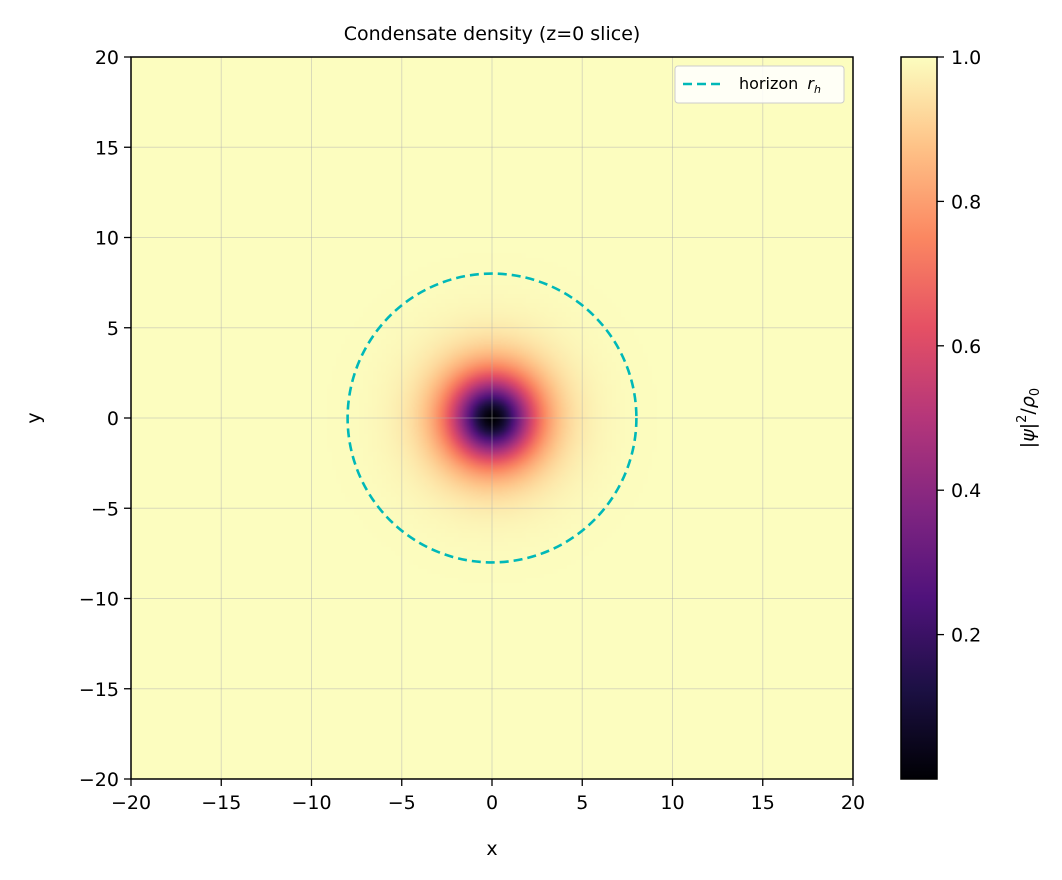 The width and height of the screenshot is (1062, 880). What do you see at coordinates (966, 202) in the screenshot?
I see `colorbar-tick-label: 0.8` at bounding box center [966, 202].